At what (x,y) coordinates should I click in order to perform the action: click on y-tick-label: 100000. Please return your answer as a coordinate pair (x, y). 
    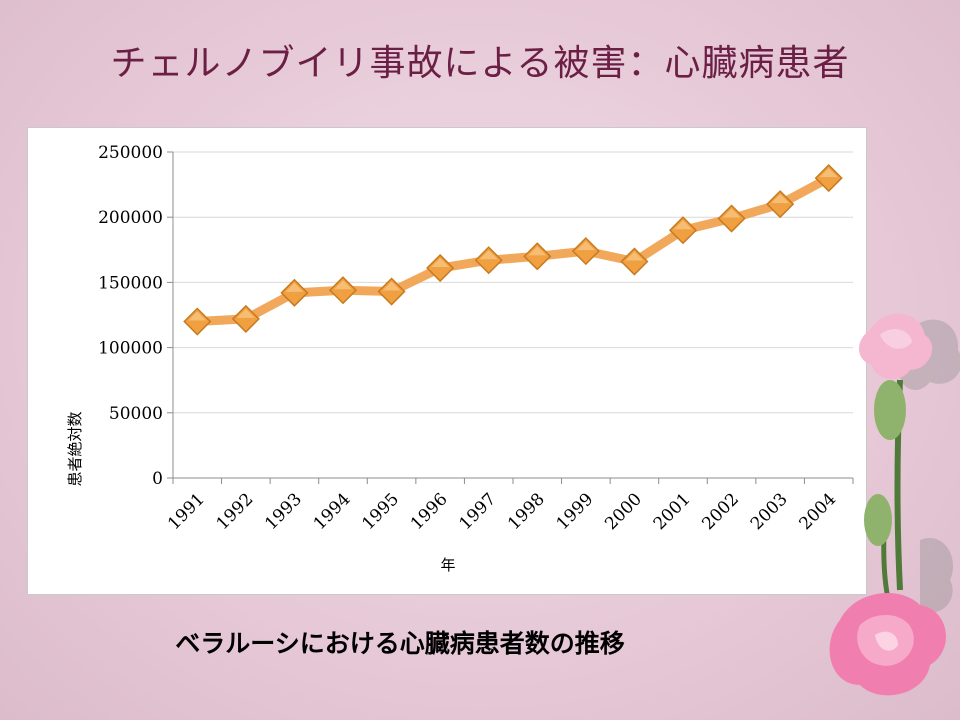
    Looking at the image, I should click on (130, 349).